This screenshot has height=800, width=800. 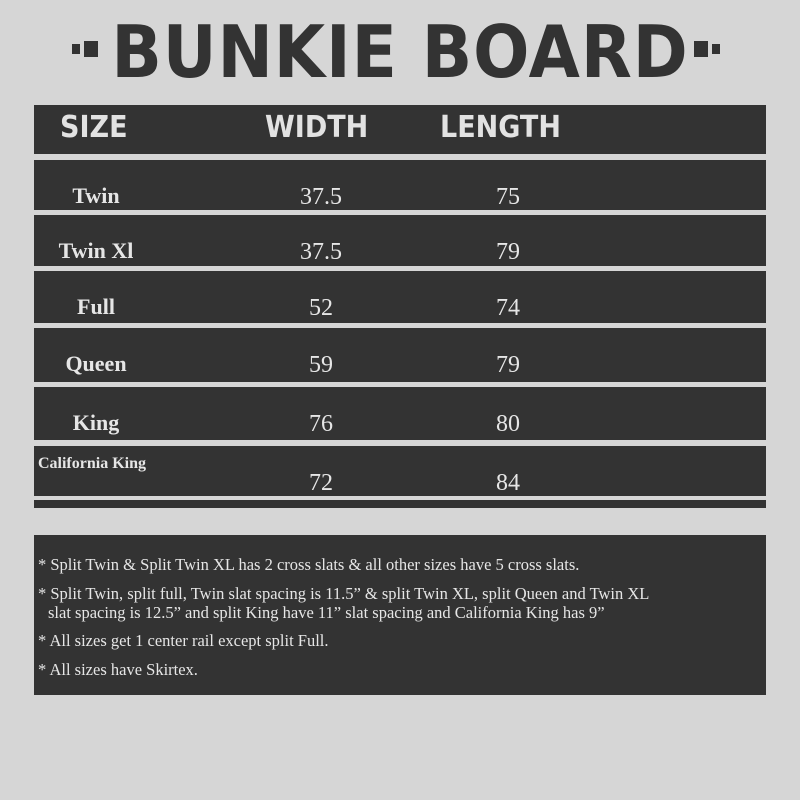 What do you see at coordinates (96, 306) in the screenshot?
I see `size-cell: Full` at bounding box center [96, 306].